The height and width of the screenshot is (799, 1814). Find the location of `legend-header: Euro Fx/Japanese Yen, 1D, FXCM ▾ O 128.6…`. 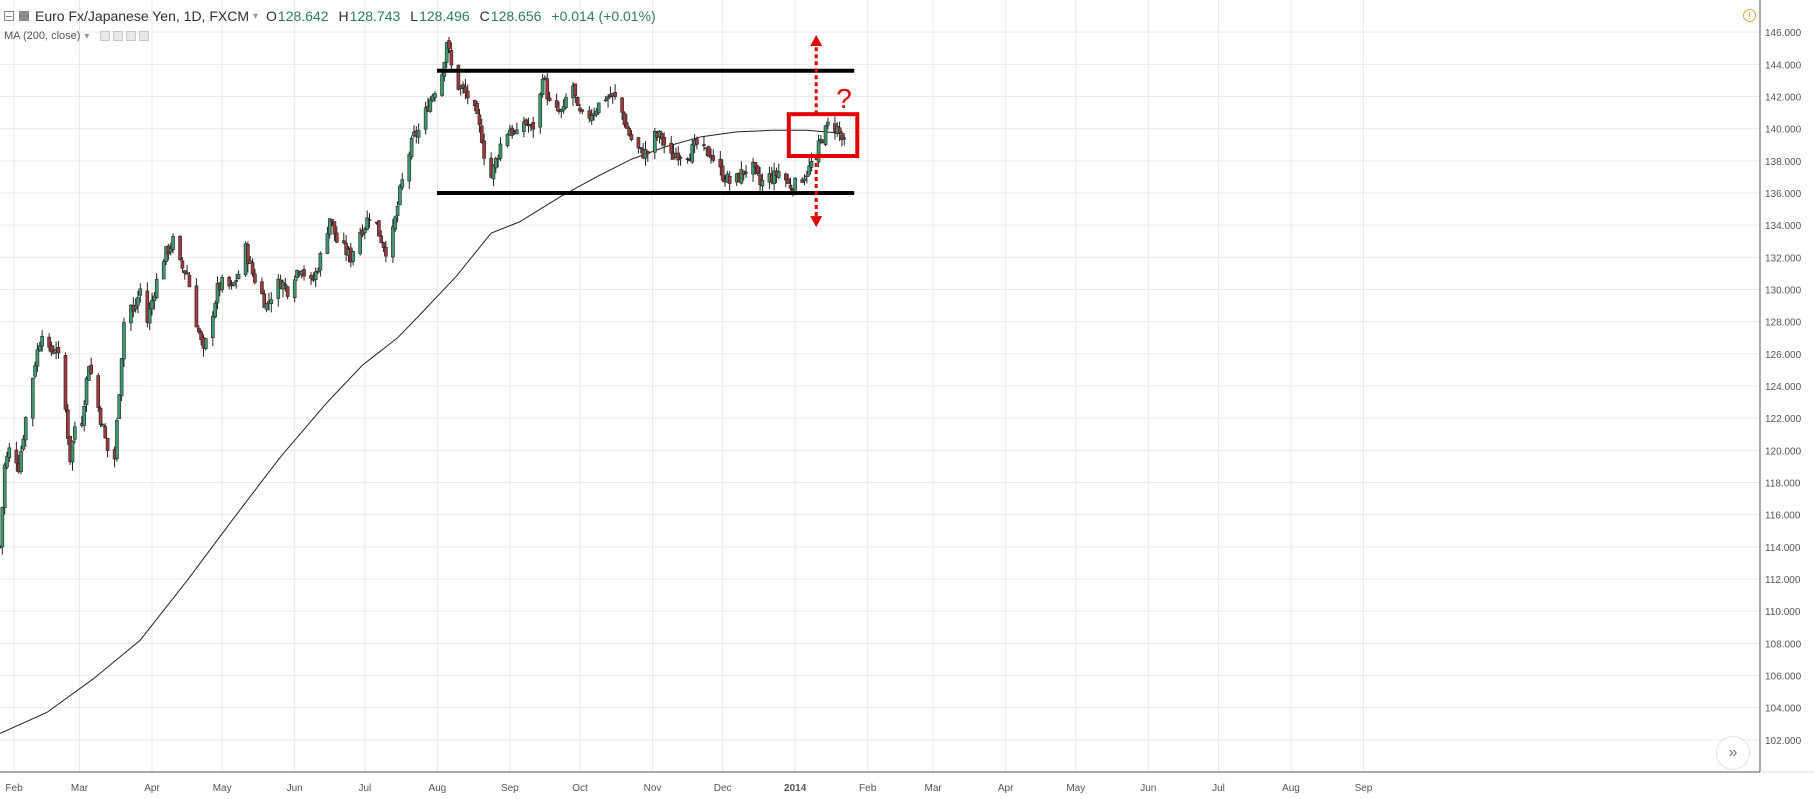

legend-header: Euro Fx/Japanese Yen, 1D, FXCM ▾ O 128.6… is located at coordinates (880, 21).